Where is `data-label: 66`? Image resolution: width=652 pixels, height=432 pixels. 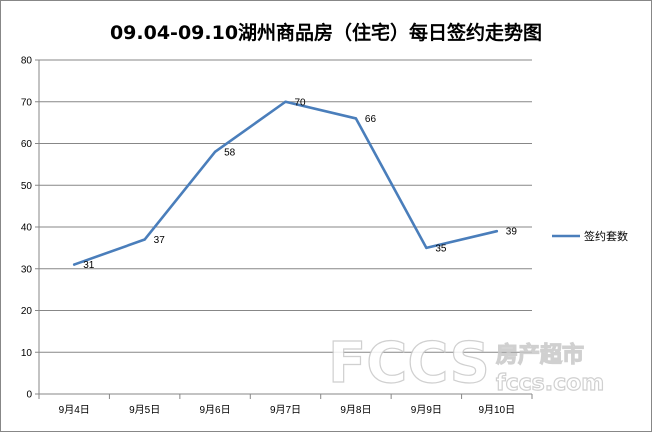 data-label: 66 is located at coordinates (371, 119).